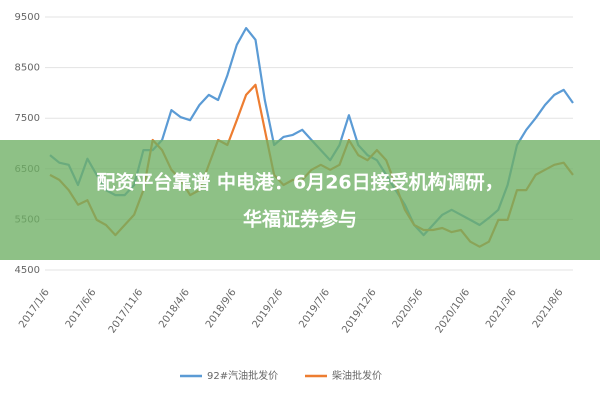 This screenshot has width=600, height=400. I want to click on x-tick-label: 2021/8/6, so click(548, 308).